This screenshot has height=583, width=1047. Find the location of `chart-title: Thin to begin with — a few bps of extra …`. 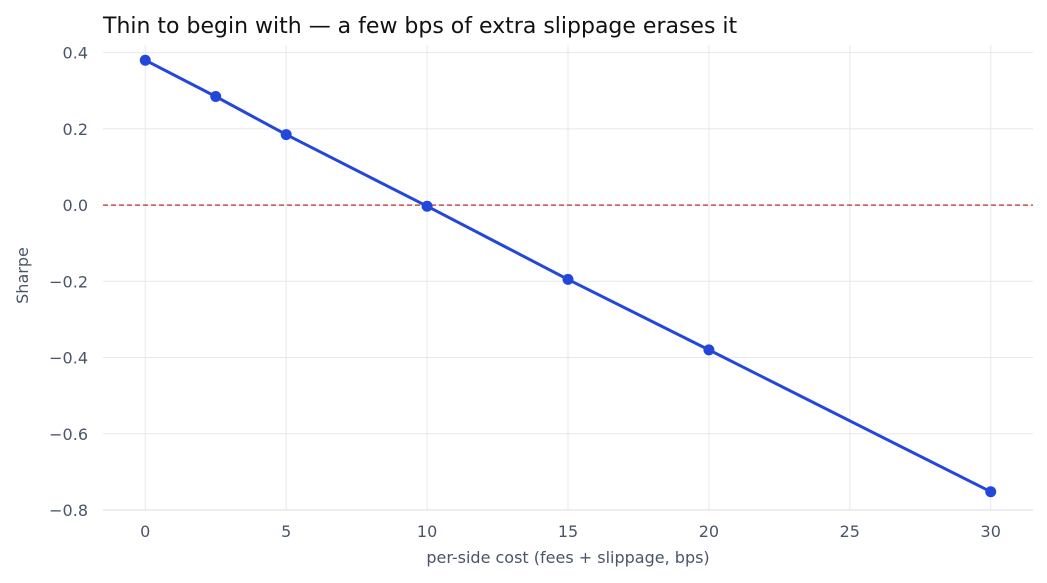

chart-title: Thin to begin with — a few bps of extra … is located at coordinates (420, 26).